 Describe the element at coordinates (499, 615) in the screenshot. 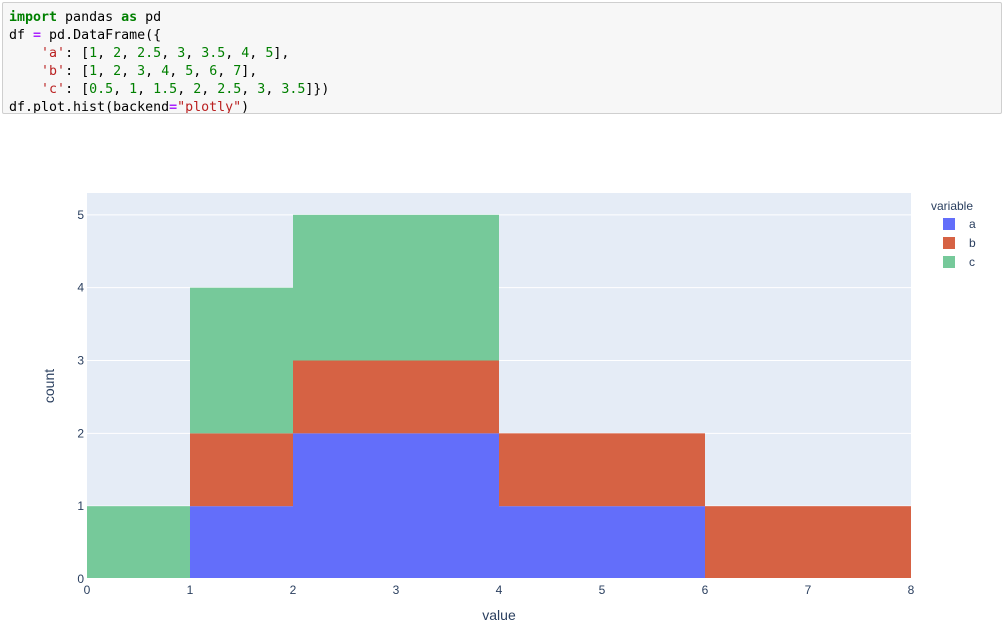

I see `x-axis-title: value` at that location.